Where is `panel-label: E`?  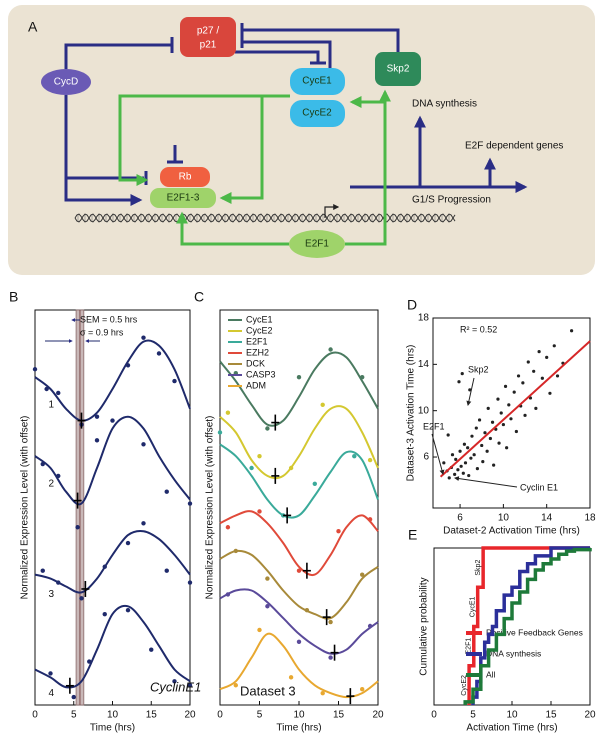 panel-label: E is located at coordinates (412, 535).